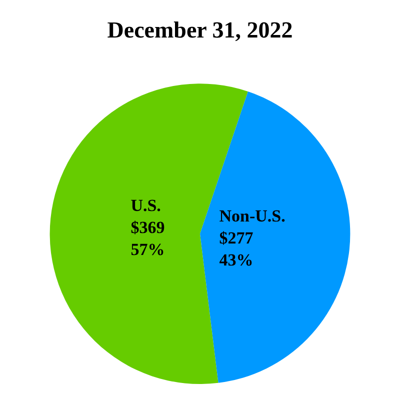  Describe the element at coordinates (200, 30) in the screenshot. I see `chart-title: December 31, 2022` at that location.